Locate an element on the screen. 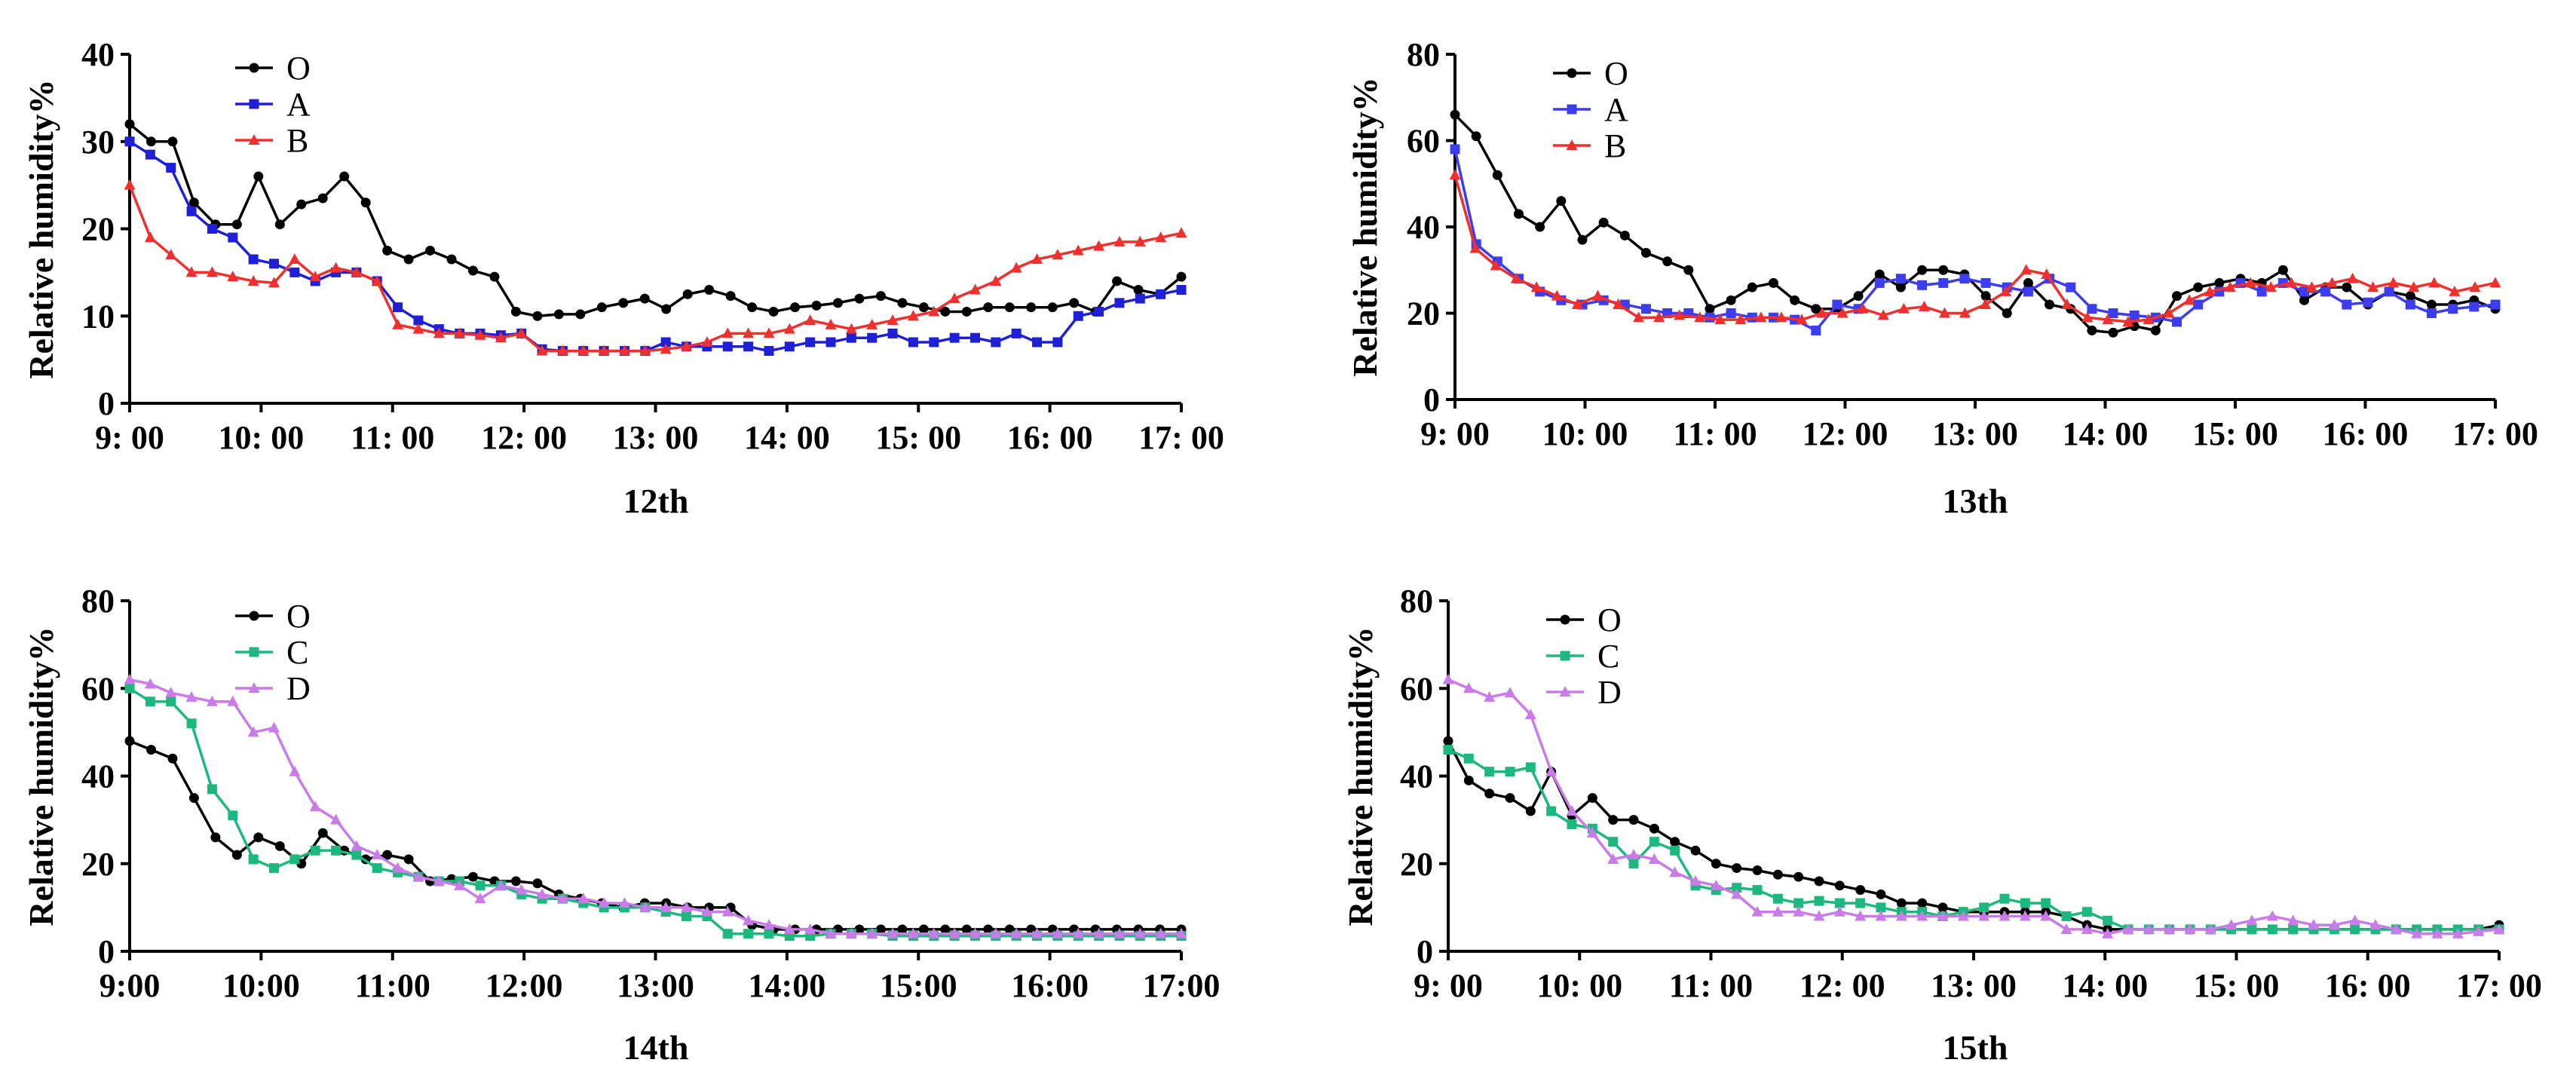 This screenshot has width=2576, height=1090. x-tick-label: 11:00 is located at coordinates (392, 985).